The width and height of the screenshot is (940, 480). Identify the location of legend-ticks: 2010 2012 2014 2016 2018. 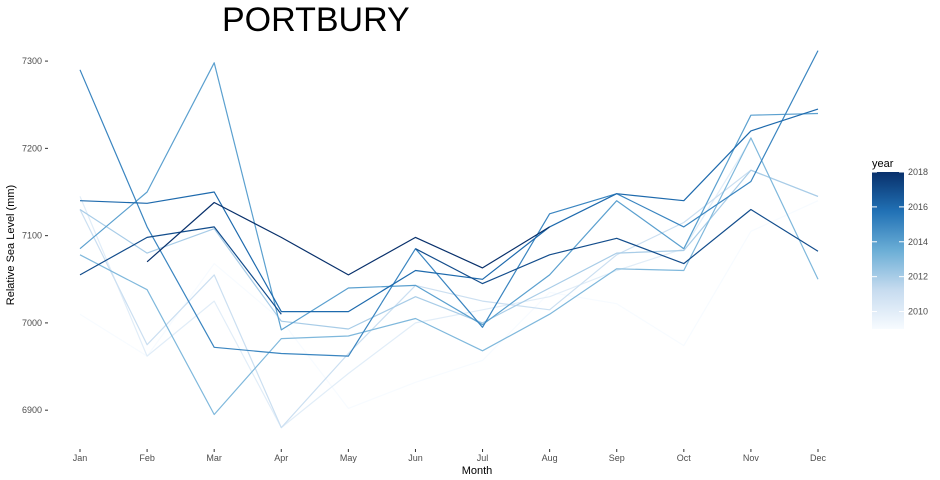
(900, 242).